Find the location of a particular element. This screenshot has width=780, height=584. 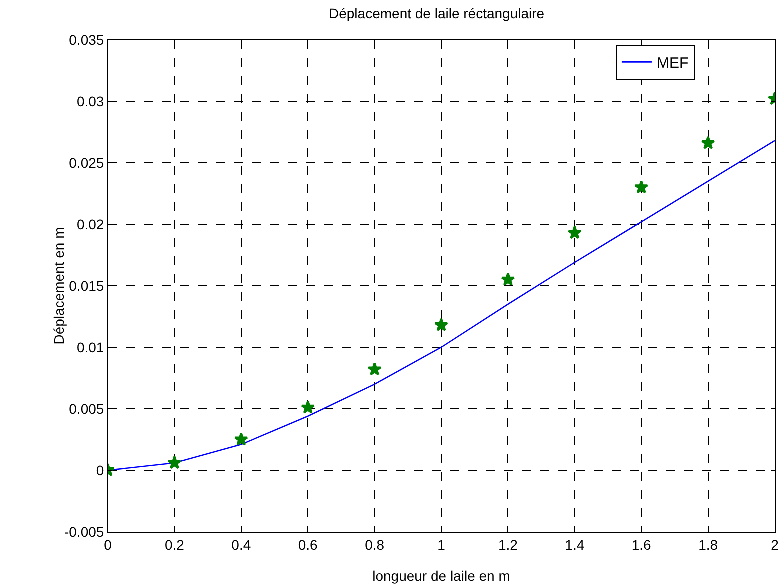

x-tick-label: 1.8 is located at coordinates (708, 544).